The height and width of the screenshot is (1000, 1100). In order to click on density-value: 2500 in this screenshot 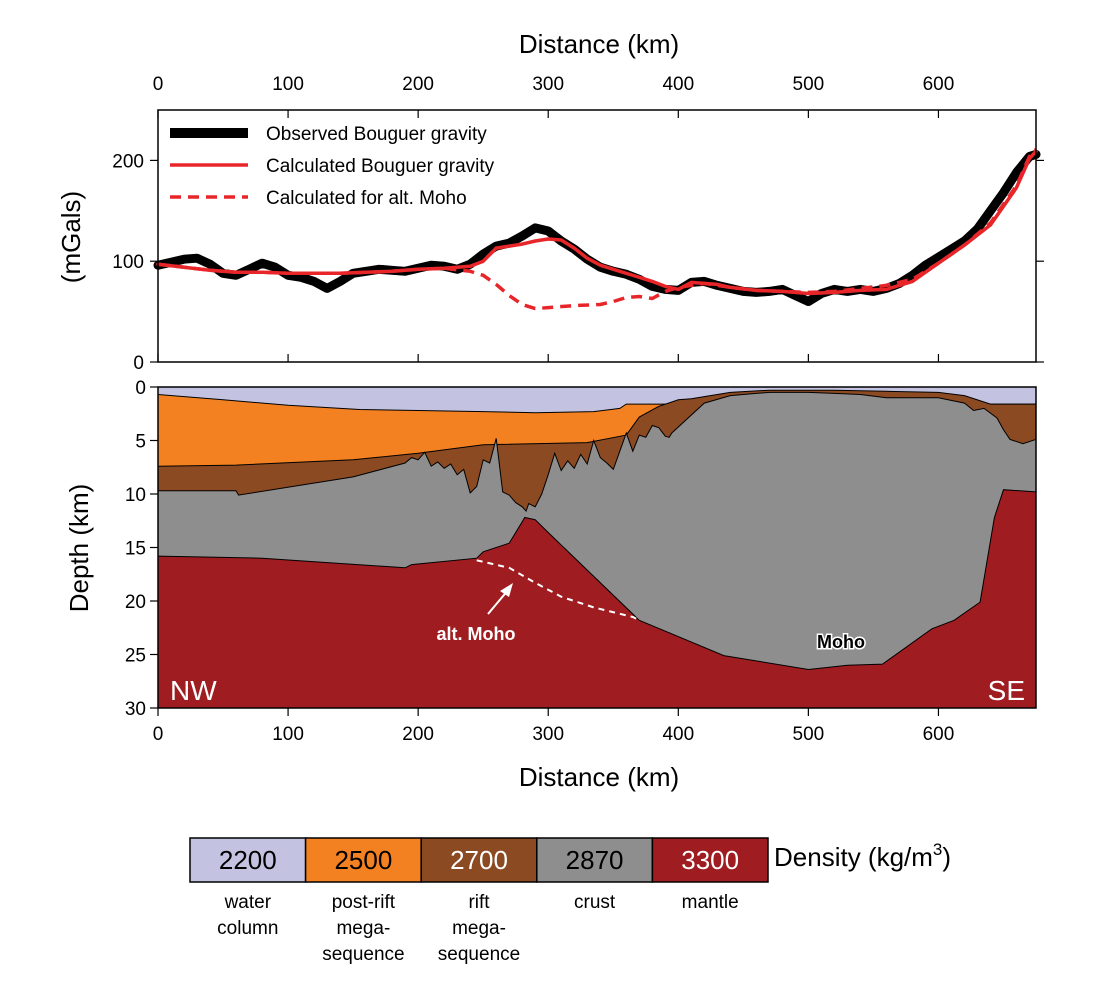, I will do `click(363, 860)`.